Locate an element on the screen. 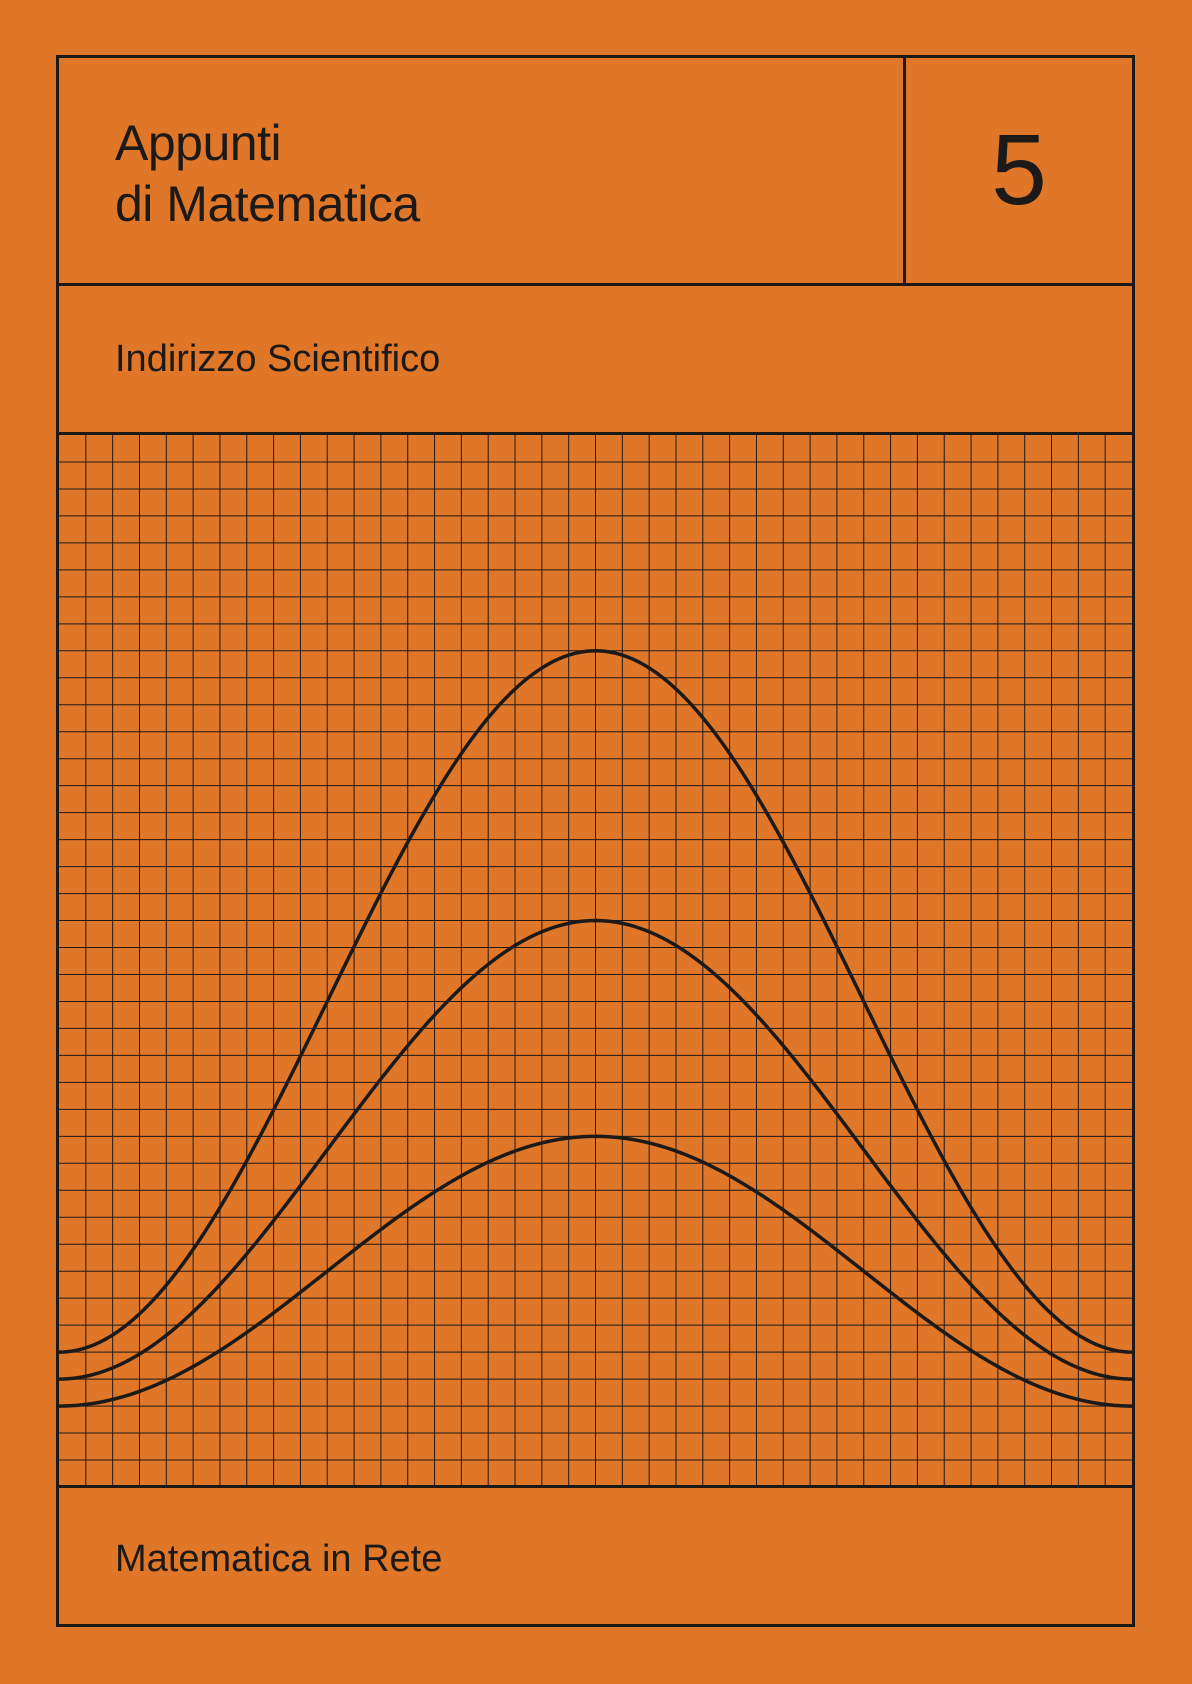  volume-number: 5 is located at coordinates (1019, 169).